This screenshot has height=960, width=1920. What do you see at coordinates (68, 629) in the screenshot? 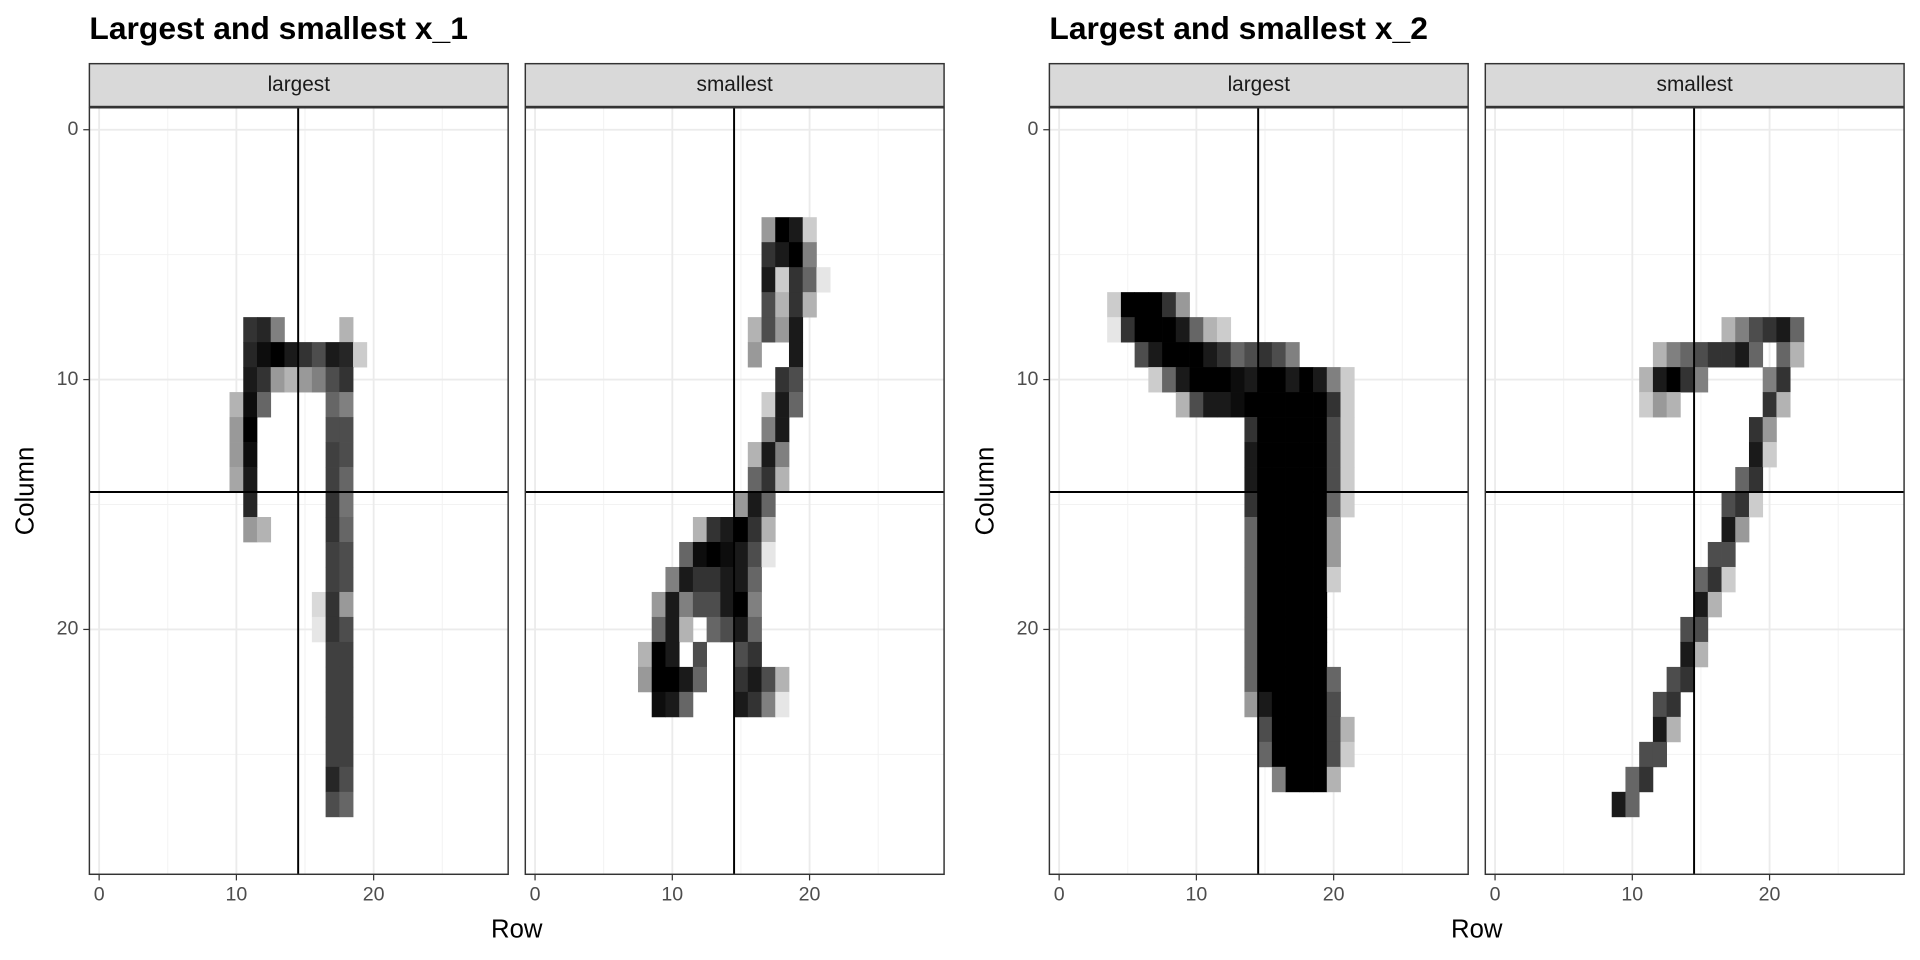
I see `y-tick-label: 20` at bounding box center [68, 629].